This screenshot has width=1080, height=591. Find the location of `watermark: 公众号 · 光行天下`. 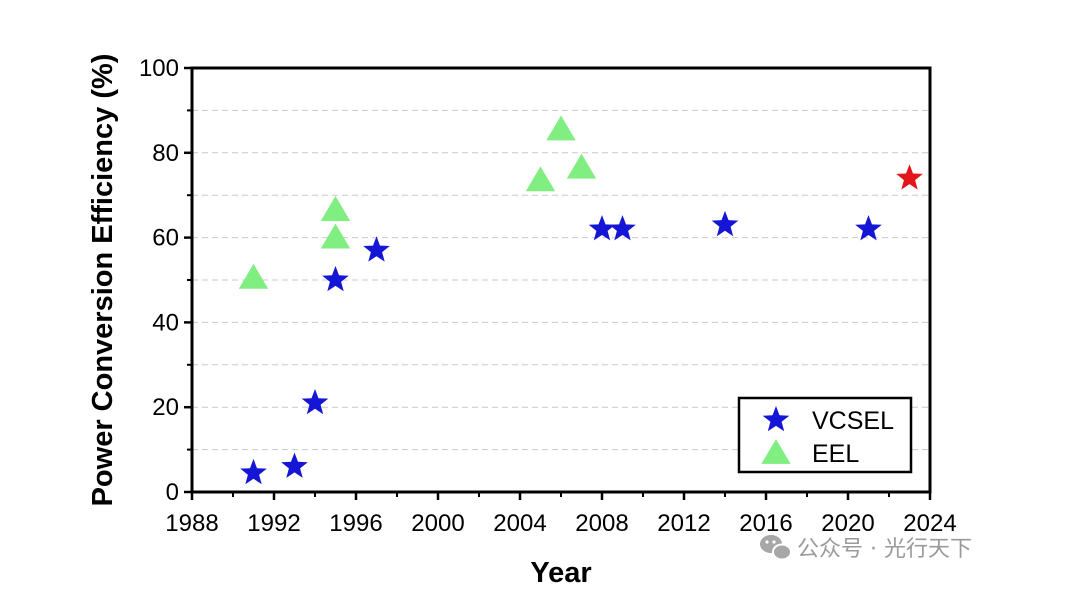

watermark: 公众号 · 光行天下 is located at coordinates (866, 548).